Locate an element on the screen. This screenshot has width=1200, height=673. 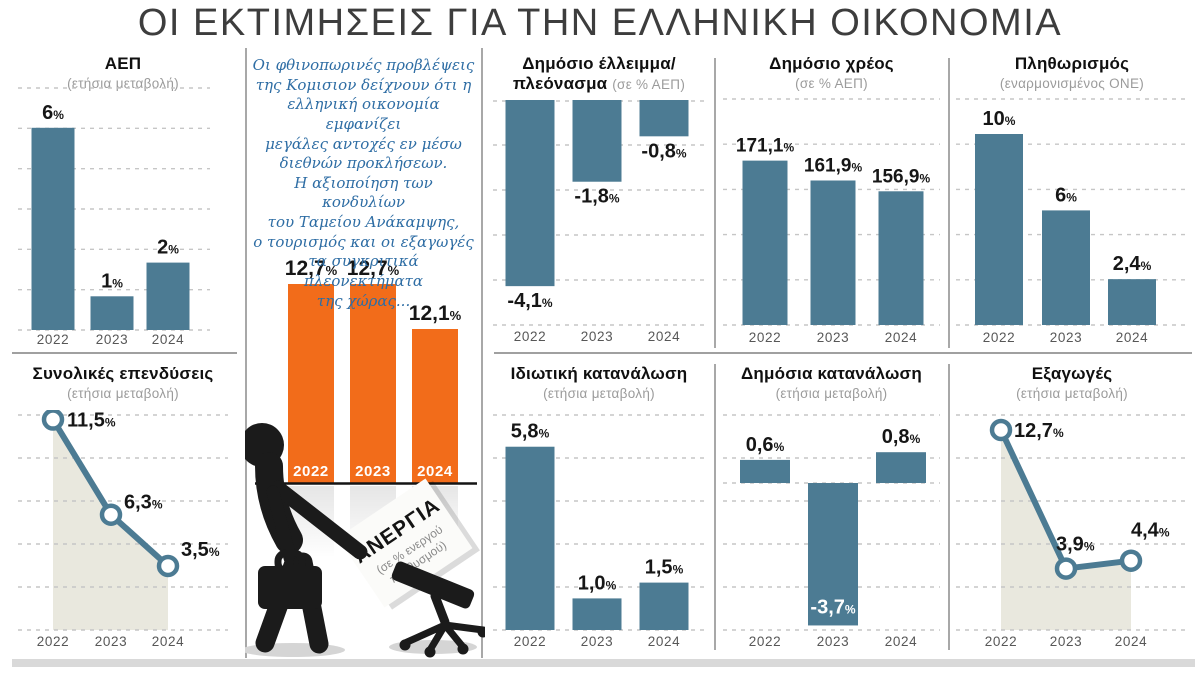
svg-text: 161,9% is located at coordinates (833, 165).